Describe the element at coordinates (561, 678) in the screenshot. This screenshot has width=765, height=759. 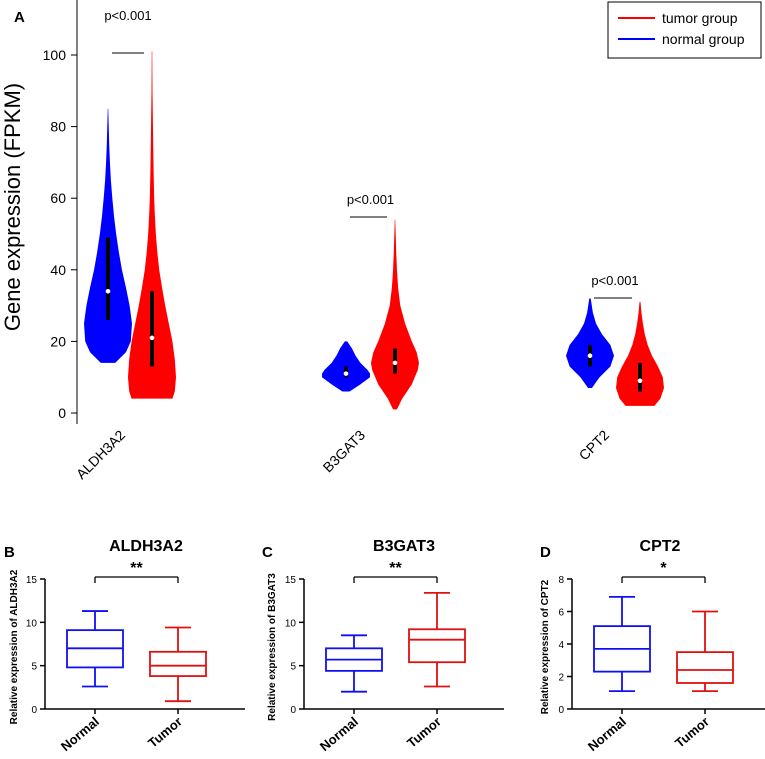
I see `y-tick-label: 2` at that location.